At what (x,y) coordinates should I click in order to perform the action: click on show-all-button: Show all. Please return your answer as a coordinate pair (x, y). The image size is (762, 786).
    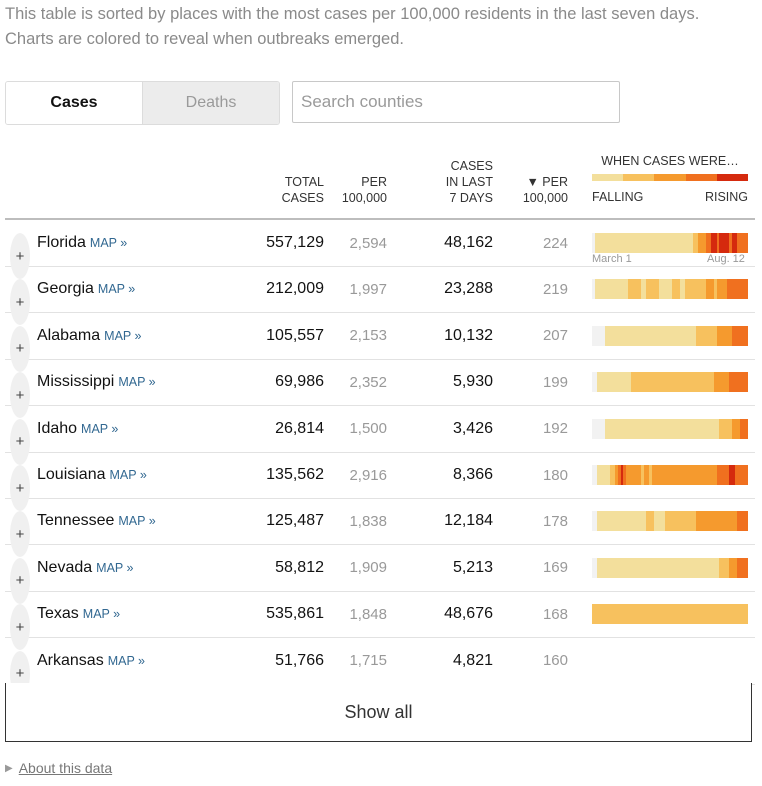
    Looking at the image, I should click on (378, 712).